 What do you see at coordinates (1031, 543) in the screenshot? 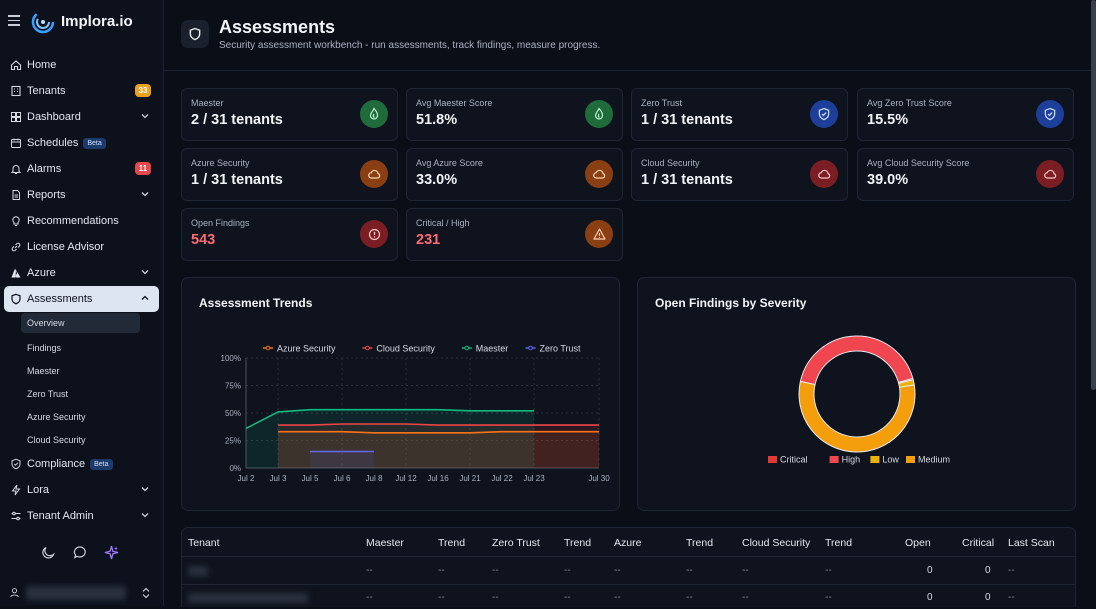
I see `column-header: Last Scan` at bounding box center [1031, 543].